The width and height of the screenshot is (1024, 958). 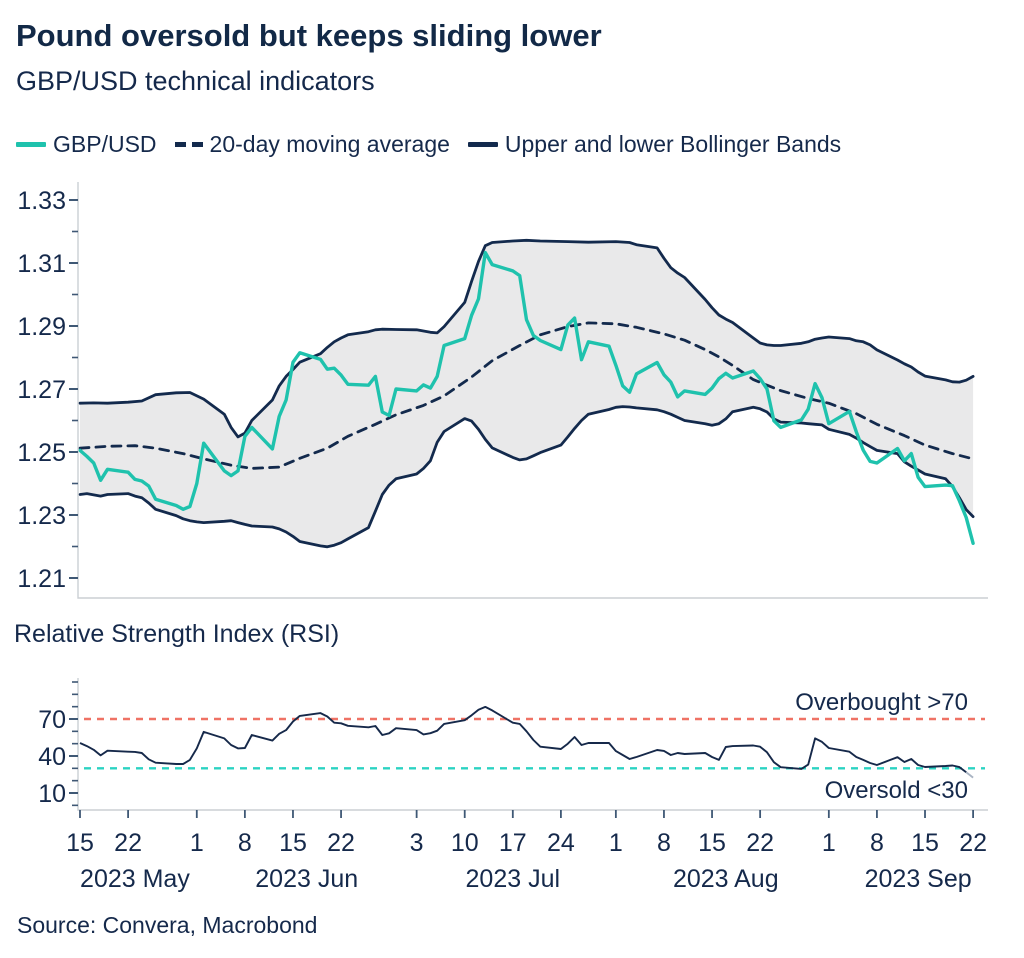 What do you see at coordinates (673, 144) in the screenshot?
I see `legend-label: Upper and lower Bollinger Bands` at bounding box center [673, 144].